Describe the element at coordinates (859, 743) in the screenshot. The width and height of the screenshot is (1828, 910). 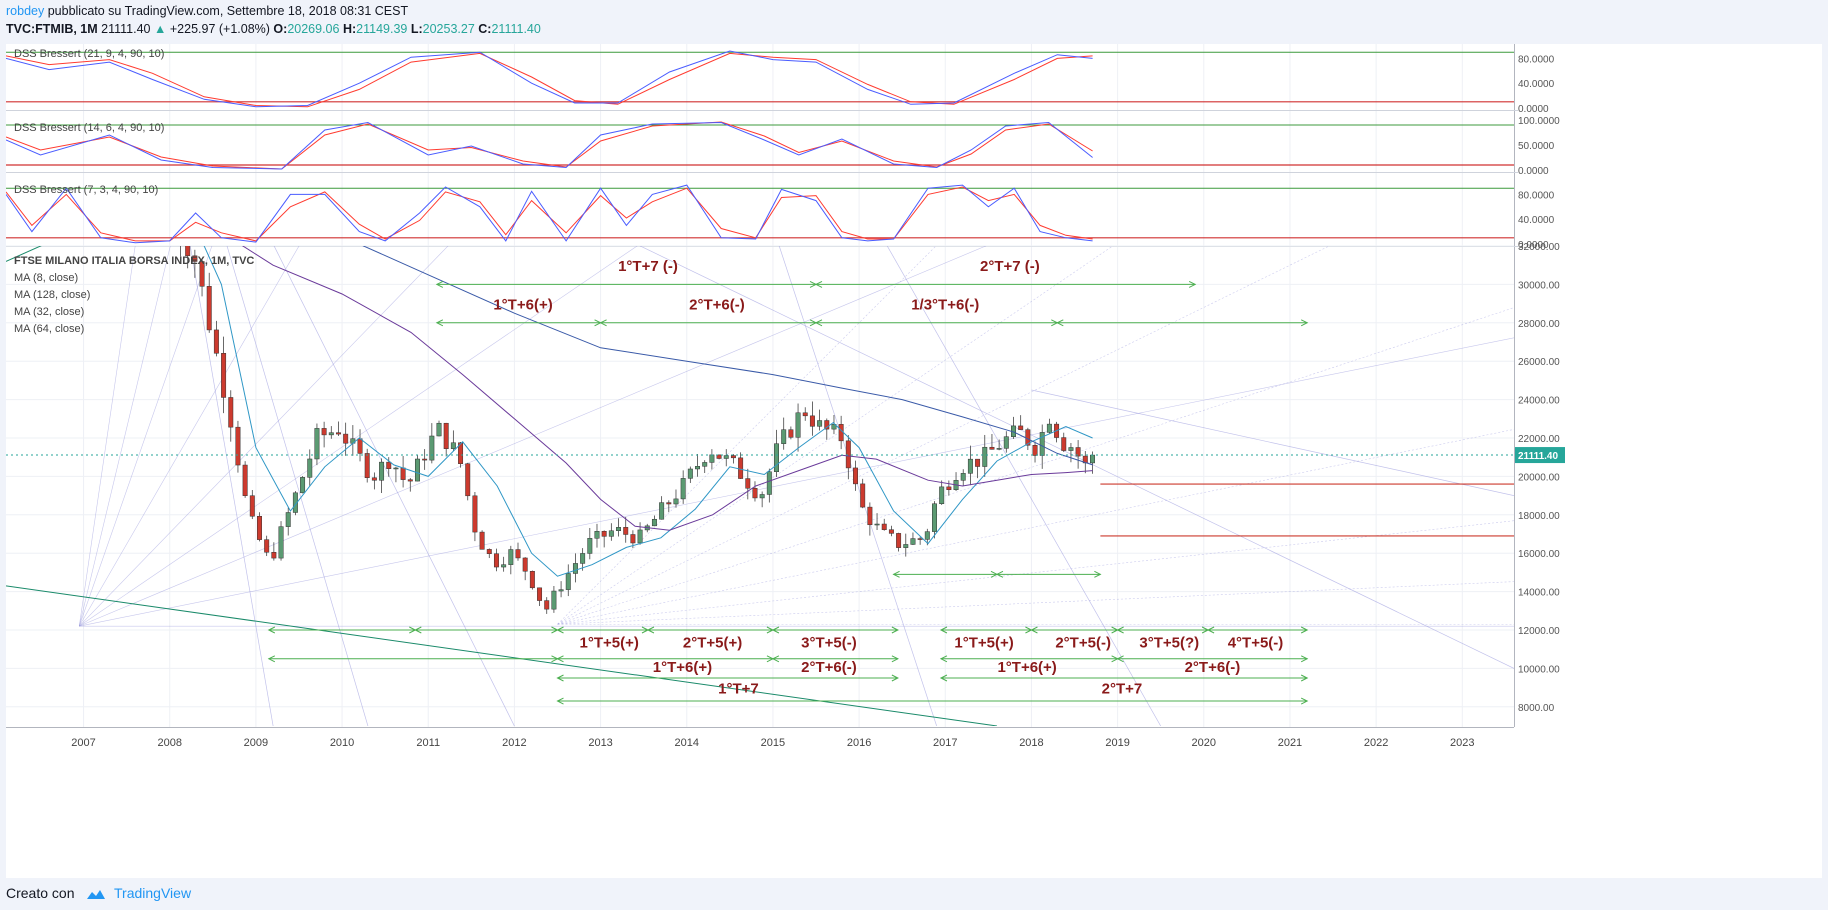
I see `year-tick-label: 2016` at that location.